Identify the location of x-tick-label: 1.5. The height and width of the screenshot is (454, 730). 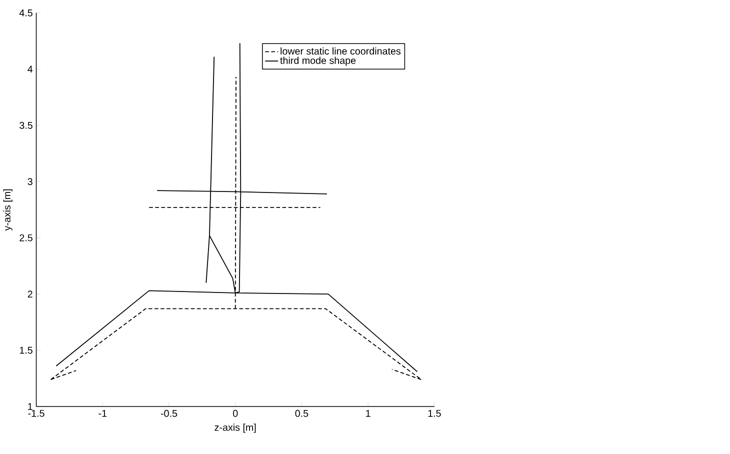
(434, 413).